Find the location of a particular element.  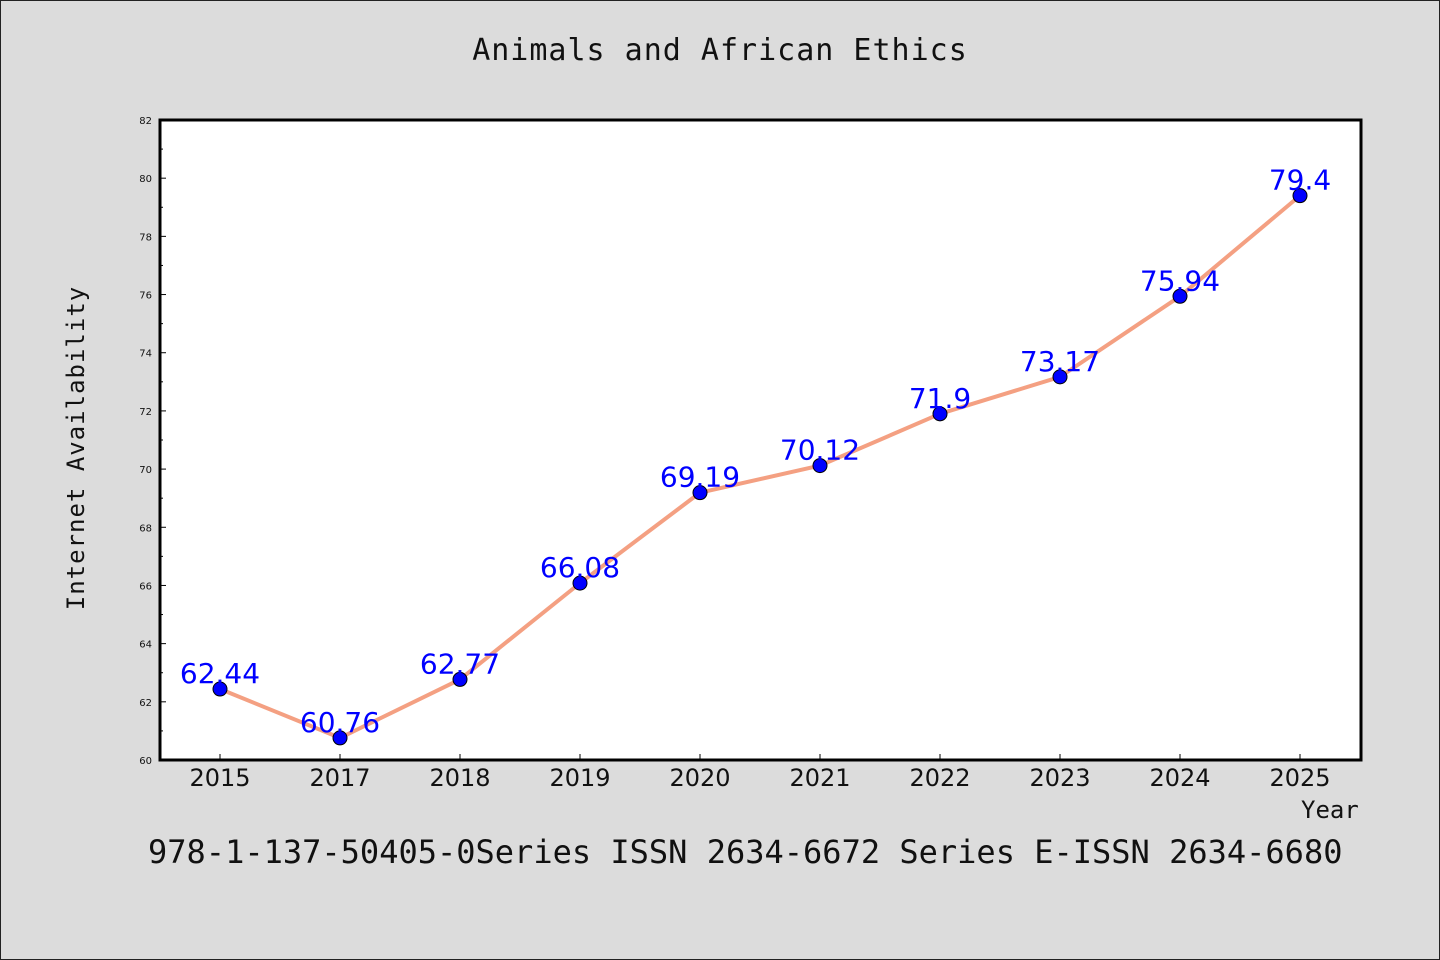

x-tick-label: 2024 is located at coordinates (1179, 778).